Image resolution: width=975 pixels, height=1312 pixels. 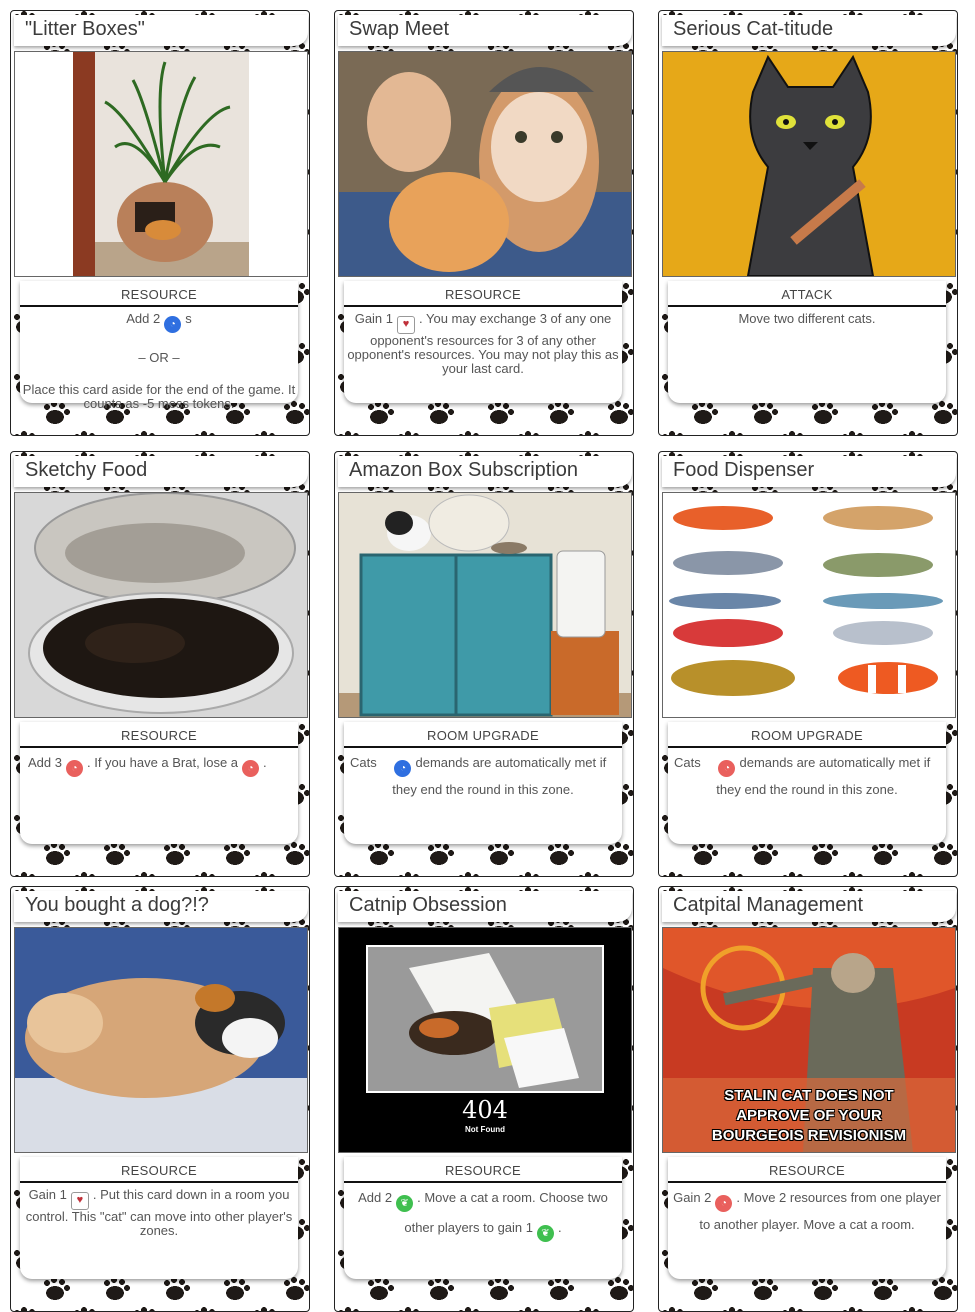 I want to click on card-body: Move two different cats., so click(x=807, y=316).